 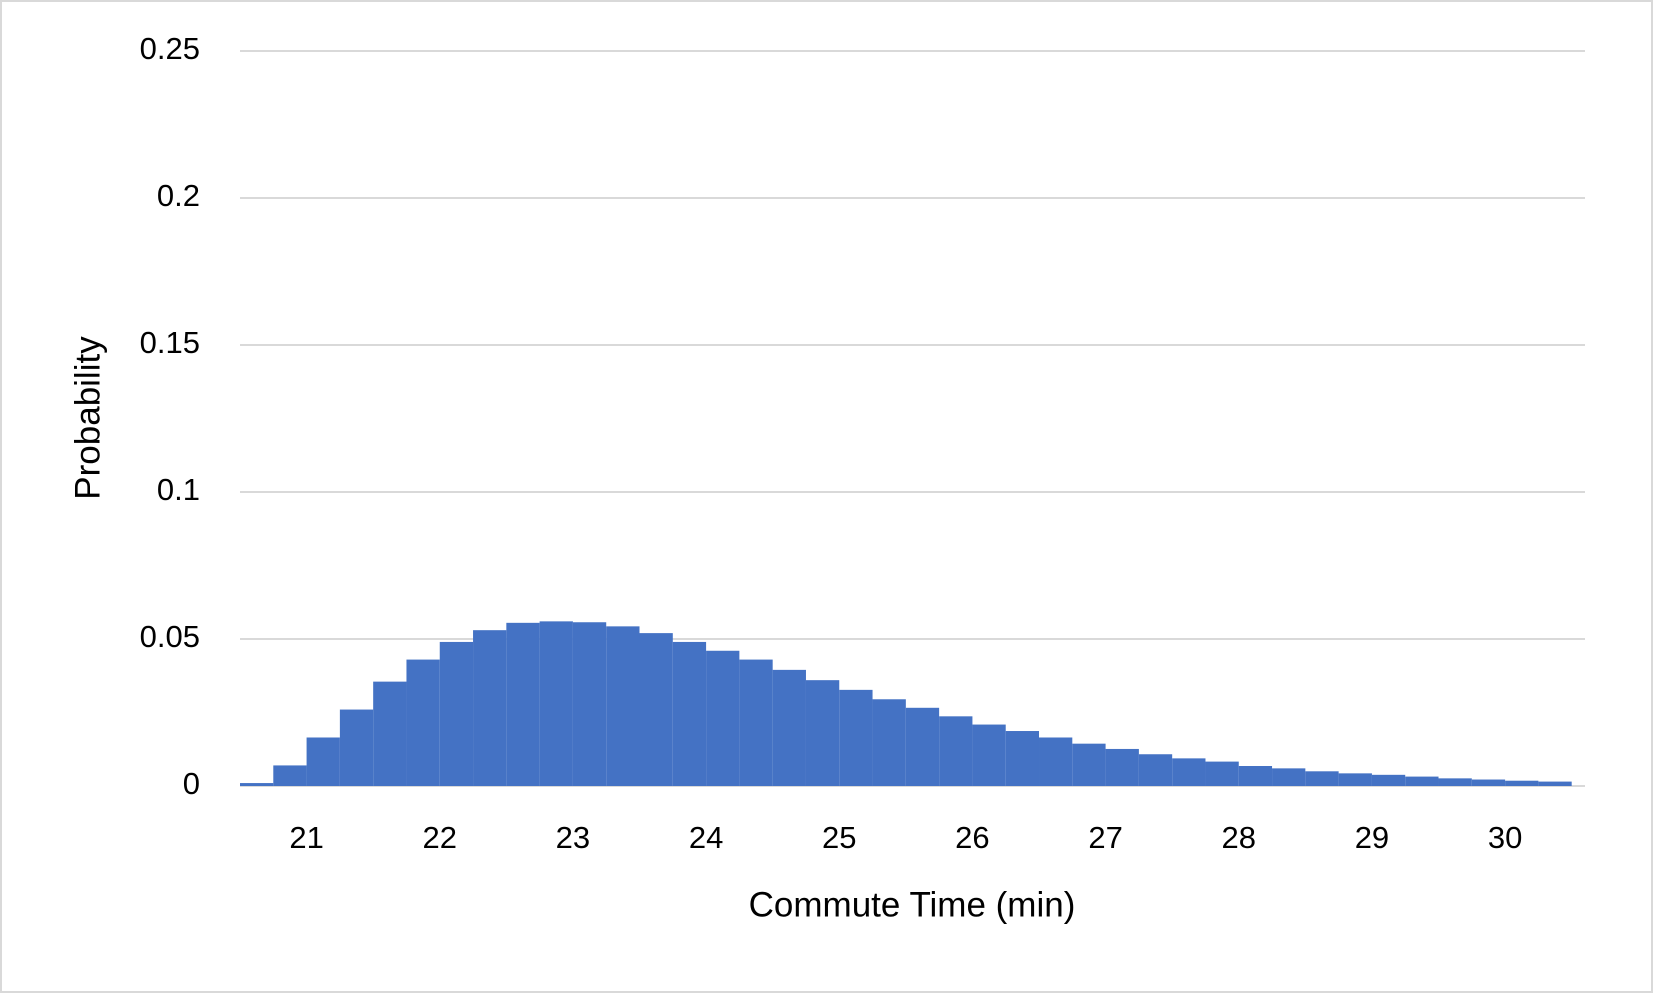 What do you see at coordinates (178, 195) in the screenshot?
I see `y-tick-label: 0.2` at bounding box center [178, 195].